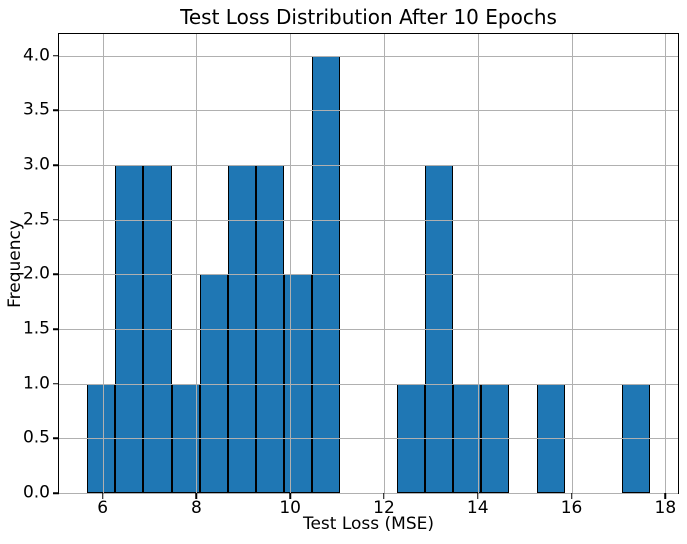 This screenshot has width=687, height=544. Describe the element at coordinates (36, 492) in the screenshot. I see `y-tick-label: 0.0` at that location.